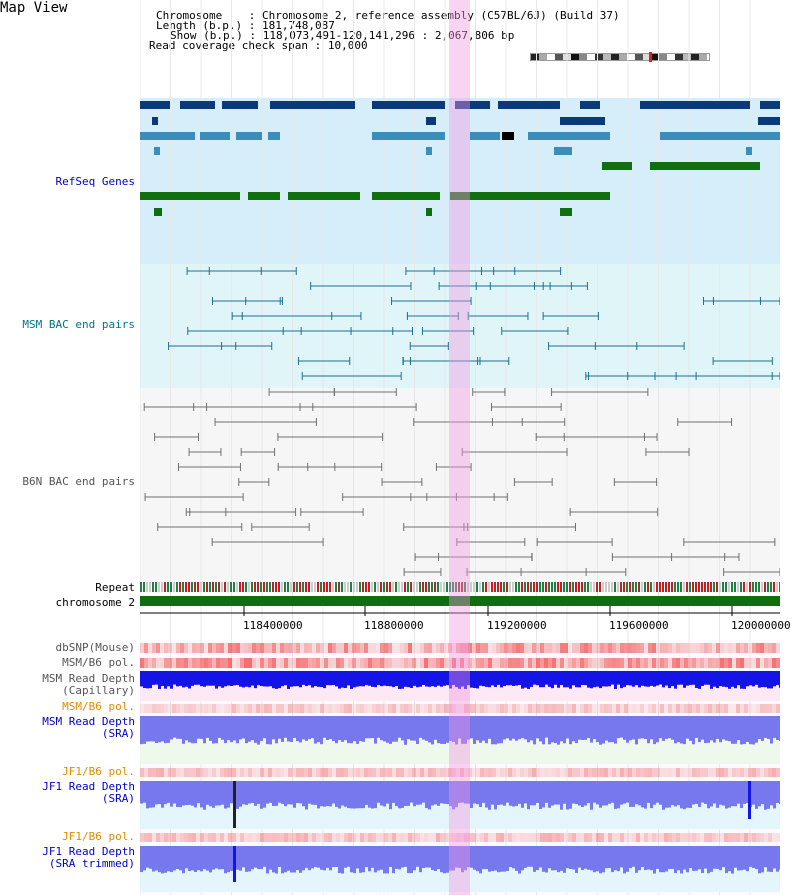 The image size is (800, 895). I want to click on track-label-jf1-depth-sra: JF1 Read Depth (SRA), so click(88, 793).